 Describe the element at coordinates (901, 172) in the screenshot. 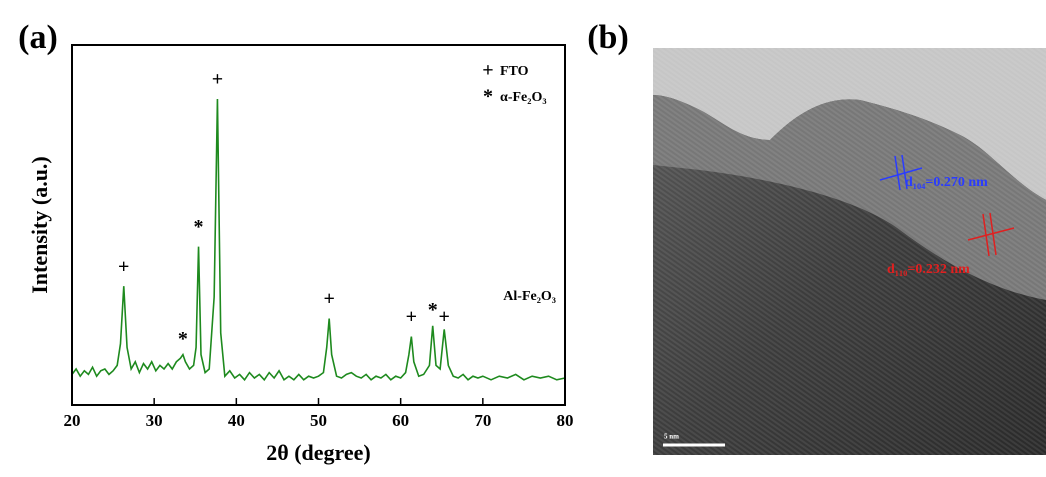

I see `blue-marker` at that location.